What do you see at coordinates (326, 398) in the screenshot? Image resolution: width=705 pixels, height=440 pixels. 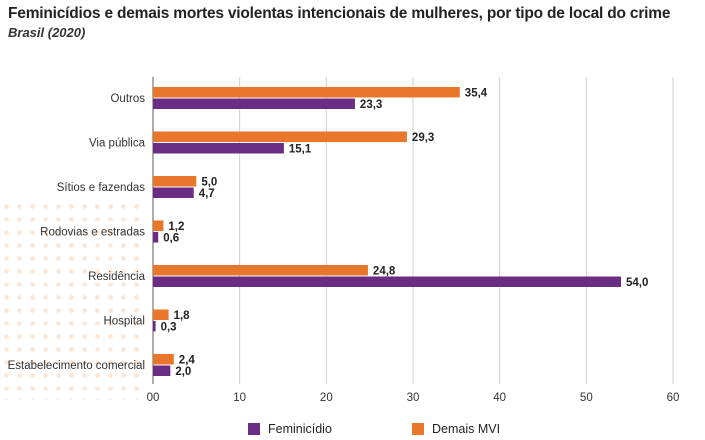 I see `x-tick-label-20: 20` at bounding box center [326, 398].